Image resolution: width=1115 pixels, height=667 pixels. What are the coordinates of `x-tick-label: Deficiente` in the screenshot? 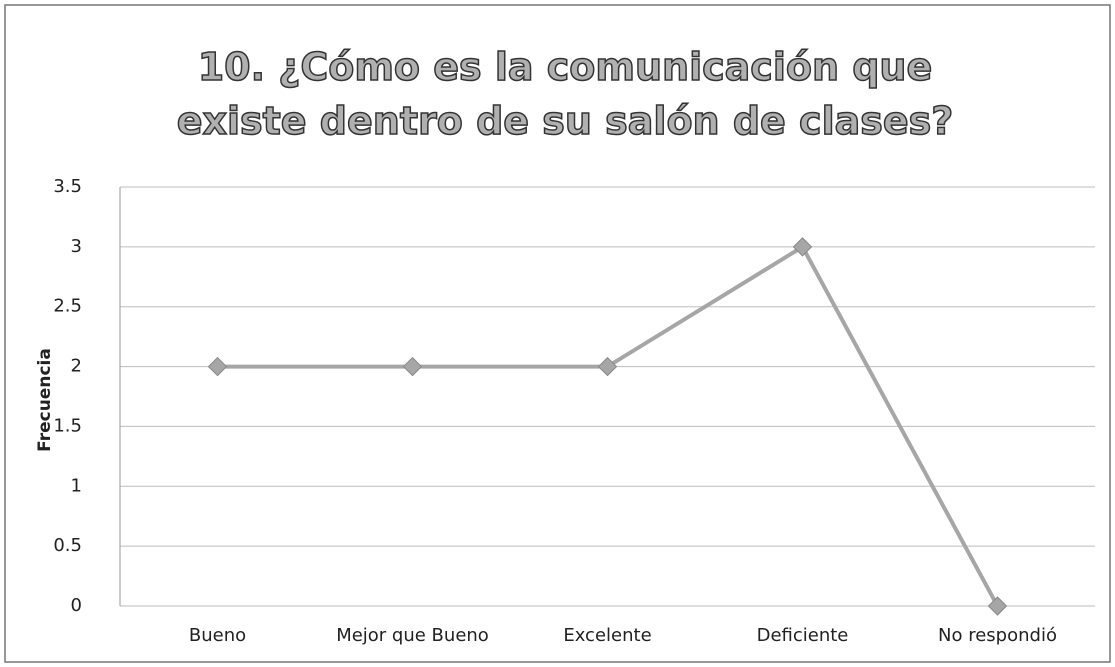 It's located at (803, 635).